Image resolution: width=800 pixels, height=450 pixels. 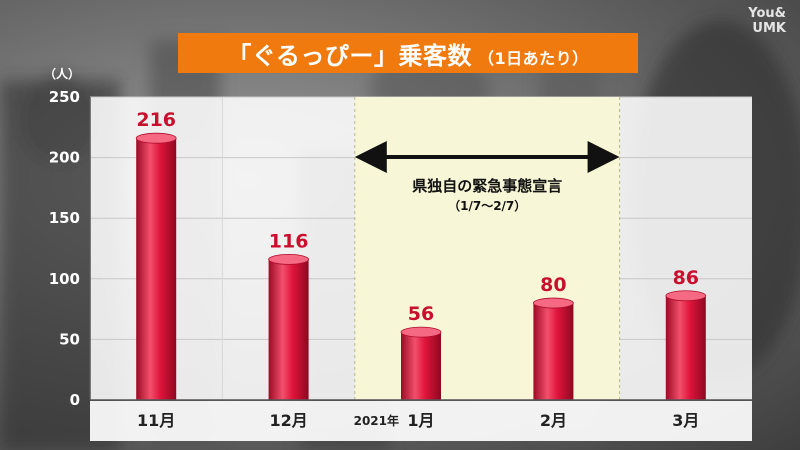 What do you see at coordinates (64, 279) in the screenshot?
I see `y-tick-label: 100` at bounding box center [64, 279].